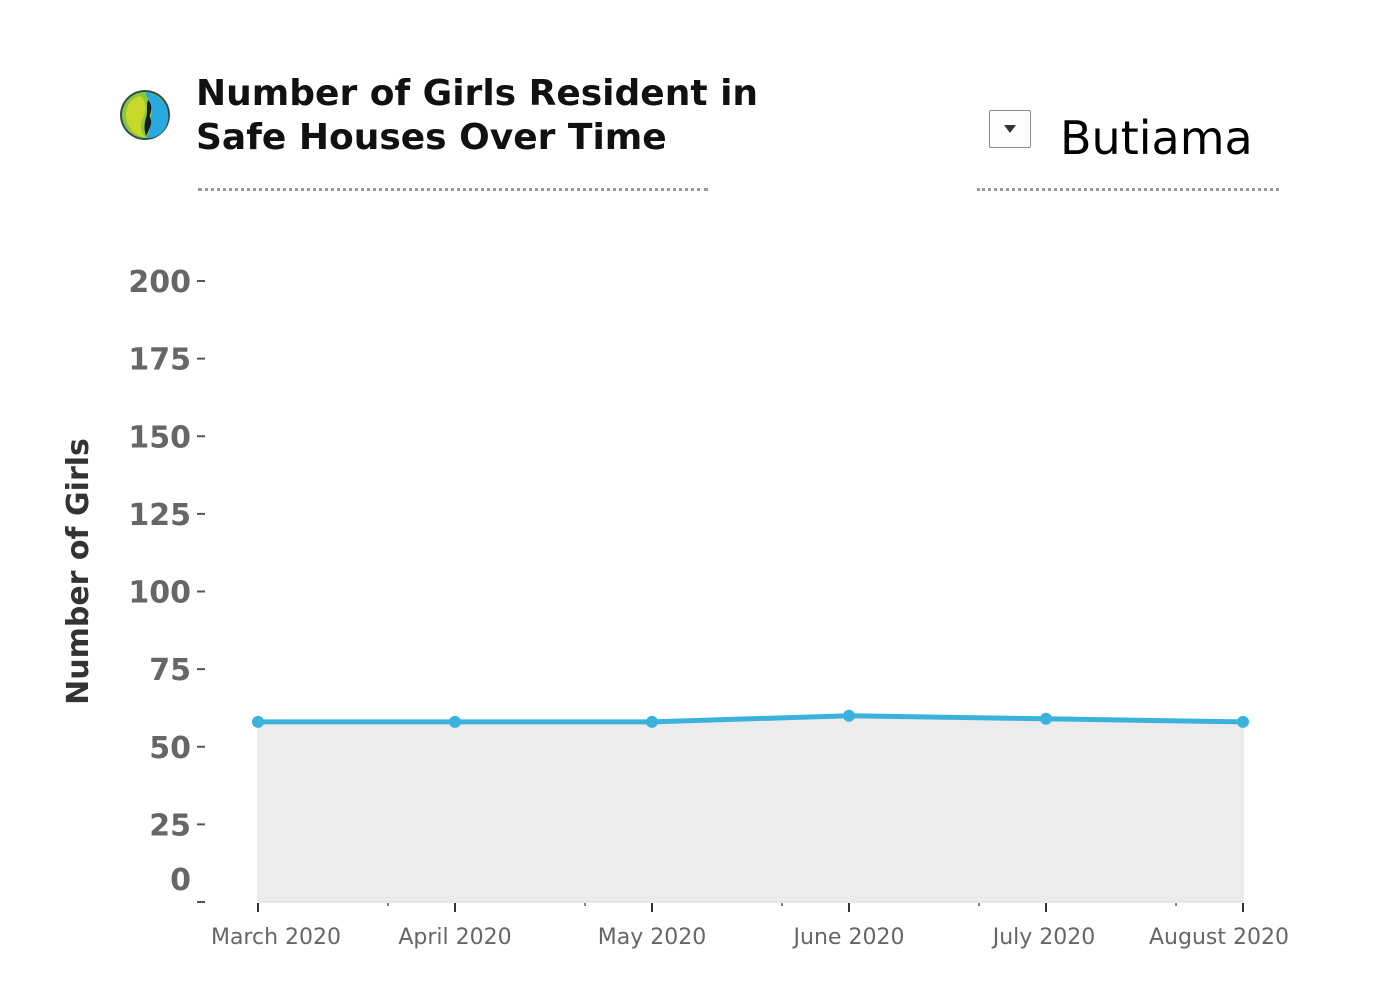 The height and width of the screenshot is (1008, 1384). Describe the element at coordinates (1156, 138) in the screenshot. I see `location-filter-value: Butiama` at that location.